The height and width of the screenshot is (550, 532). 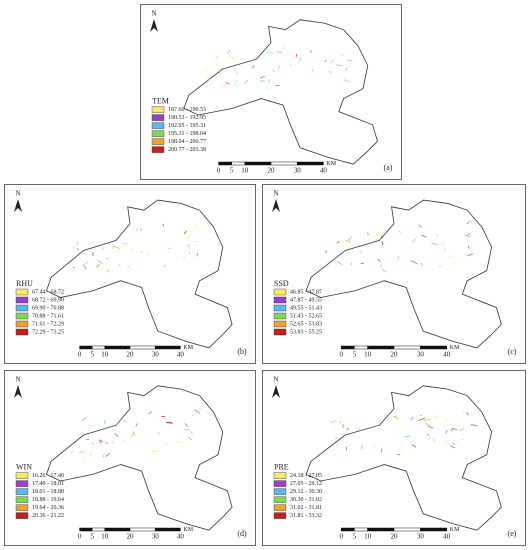 I want to click on legend-title: RHU, so click(x=24, y=283).